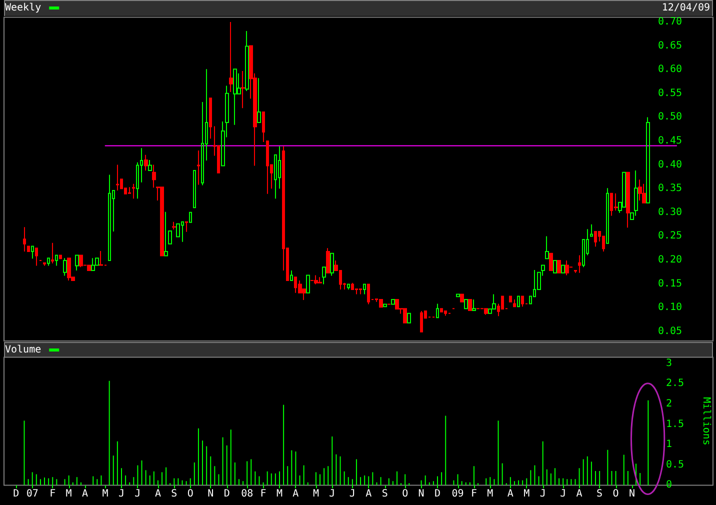  Describe the element at coordinates (670, 164) in the screenshot. I see `y-tick-label: 0.40` at that location.